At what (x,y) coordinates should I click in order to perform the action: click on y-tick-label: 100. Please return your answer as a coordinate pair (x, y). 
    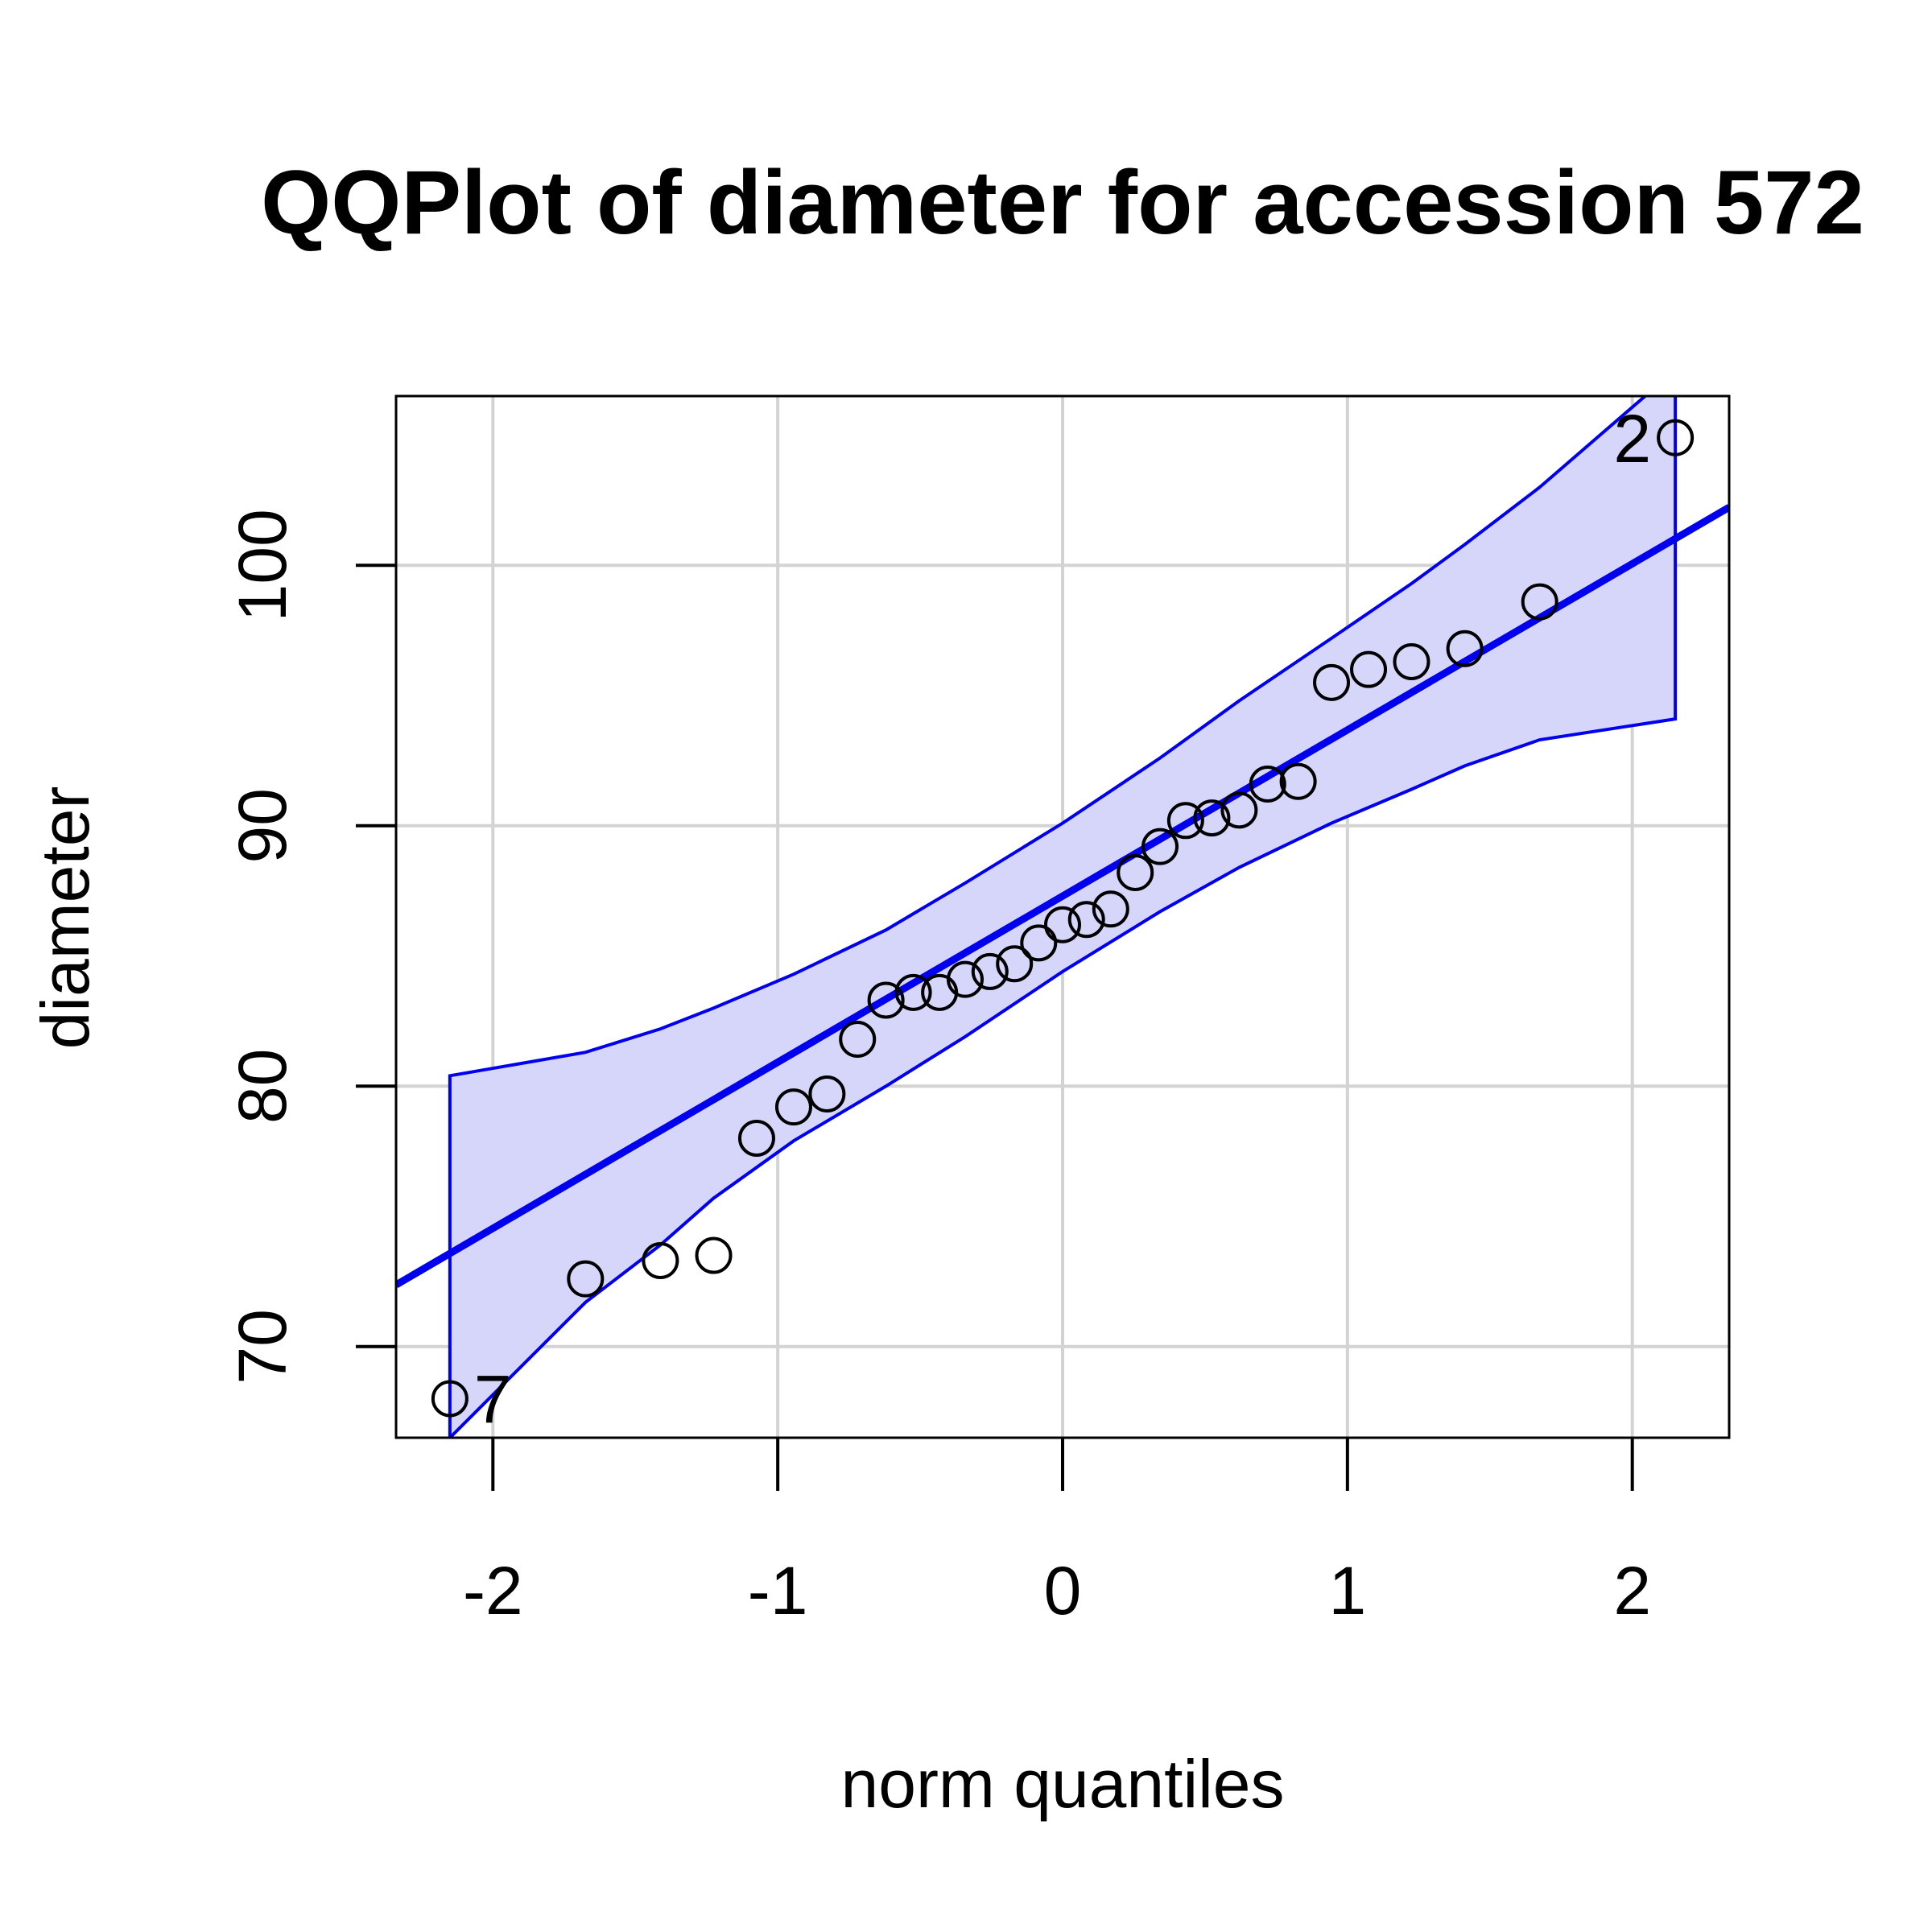
    Looking at the image, I should click on (262, 565).